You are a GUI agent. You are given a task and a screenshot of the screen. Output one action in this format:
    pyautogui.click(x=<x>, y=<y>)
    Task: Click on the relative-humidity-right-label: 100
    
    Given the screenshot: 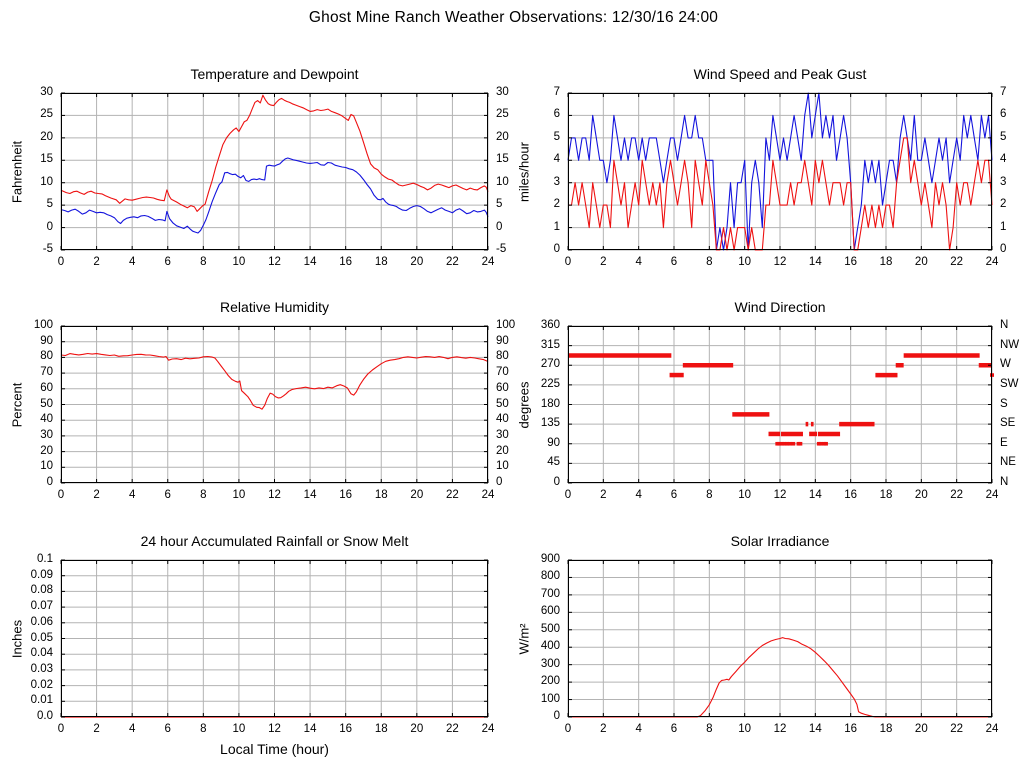 What is the action you would take?
    pyautogui.click(x=506, y=325)
    